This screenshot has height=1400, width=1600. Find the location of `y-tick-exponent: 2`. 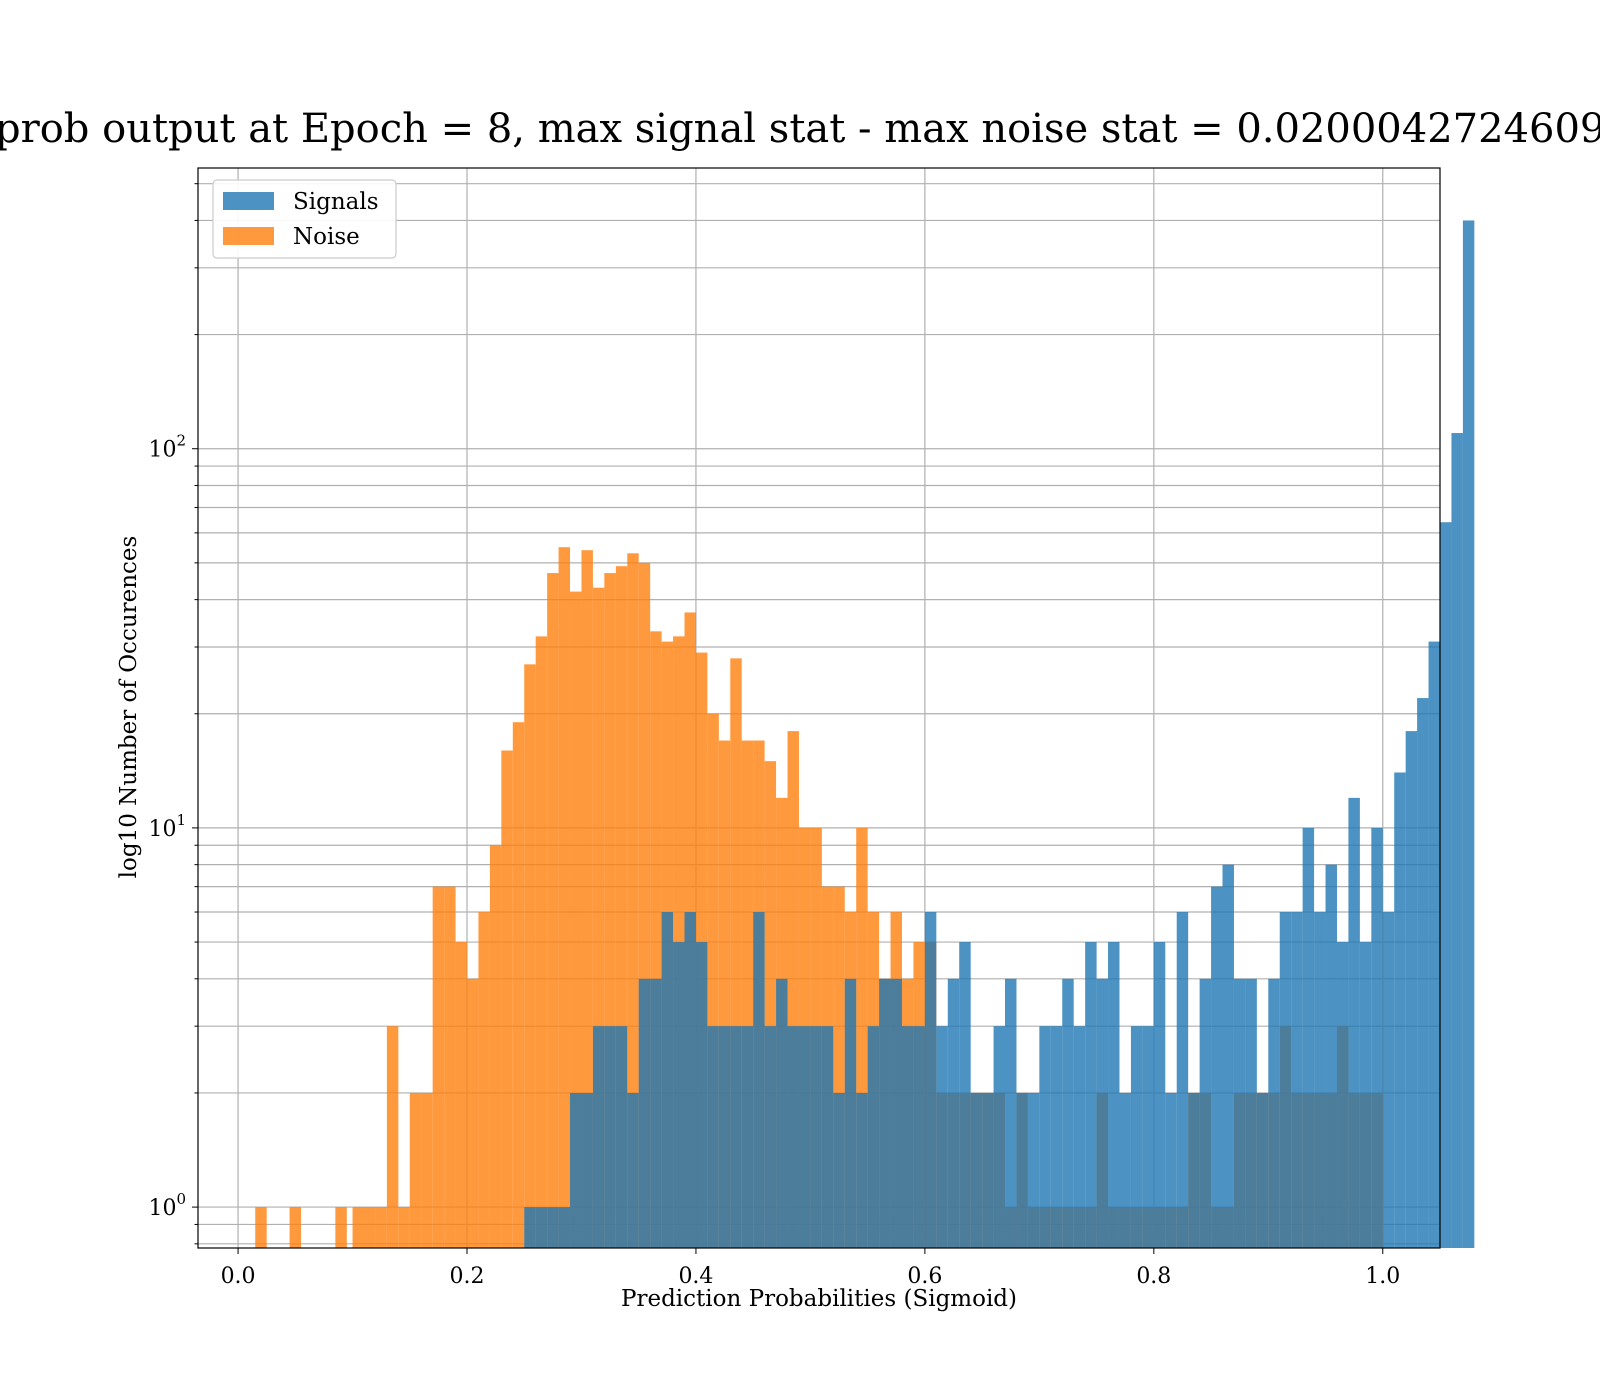

y-tick-exponent: 2 is located at coordinates (181, 441).